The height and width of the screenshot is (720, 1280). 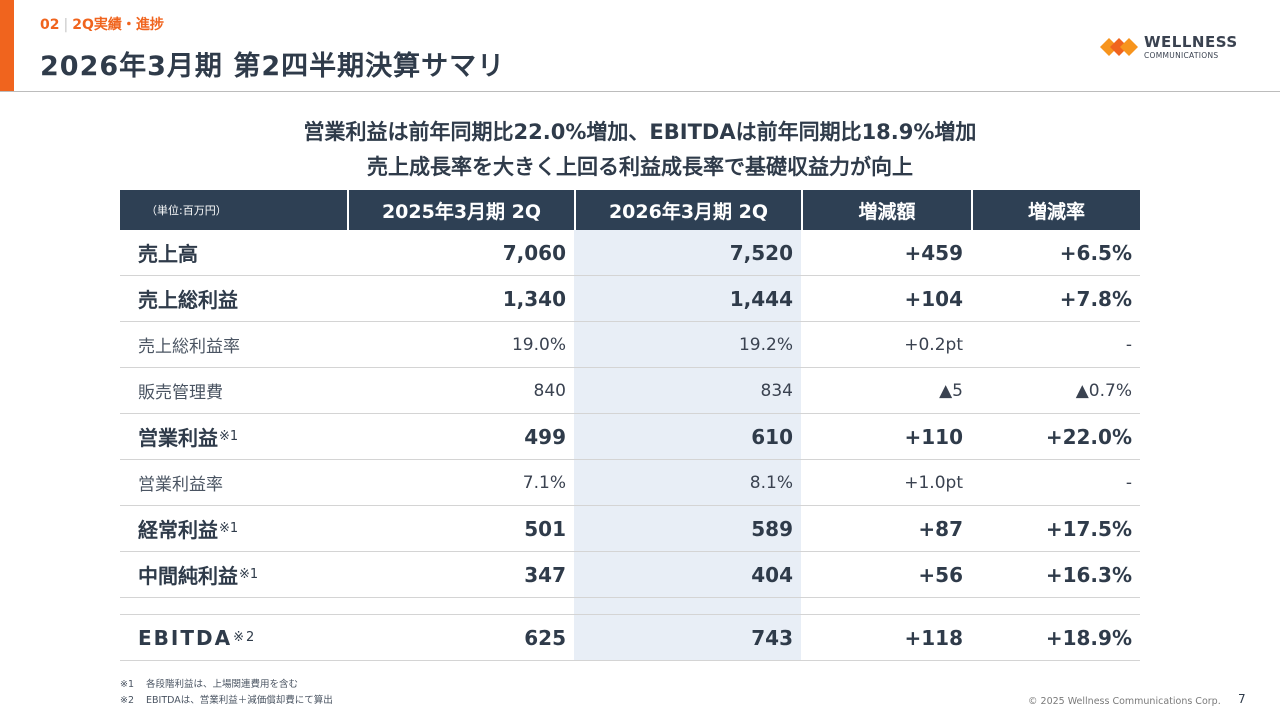 I want to click on footnote: ※2 EBITDAは、営業利益＋減価償却費にて算出, so click(x=226, y=700).